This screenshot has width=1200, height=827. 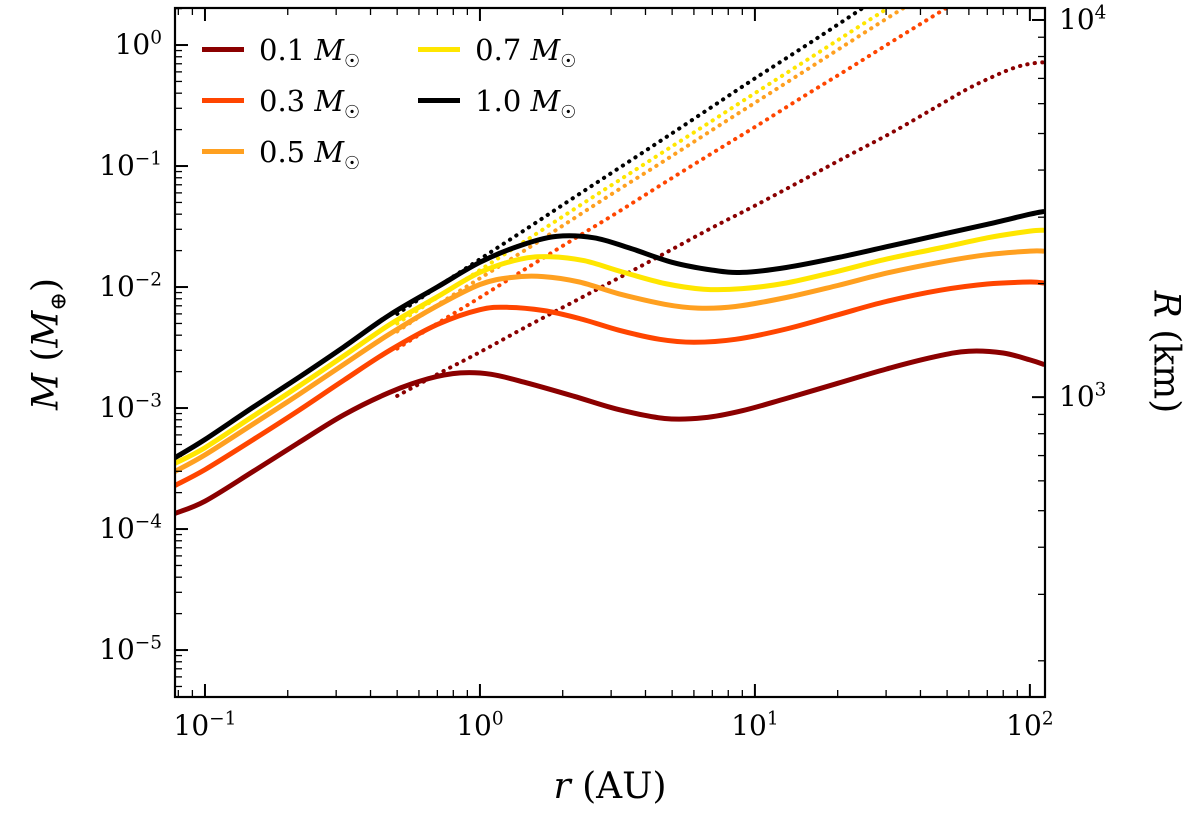 I want to click on legend-item: 0.1 M☉, so click(x=281, y=52).